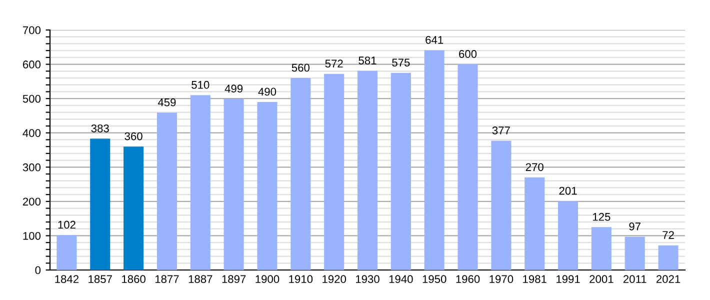 The width and height of the screenshot is (710, 300). What do you see at coordinates (534, 279) in the screenshot?
I see `x-tick-label: 1981` at bounding box center [534, 279].